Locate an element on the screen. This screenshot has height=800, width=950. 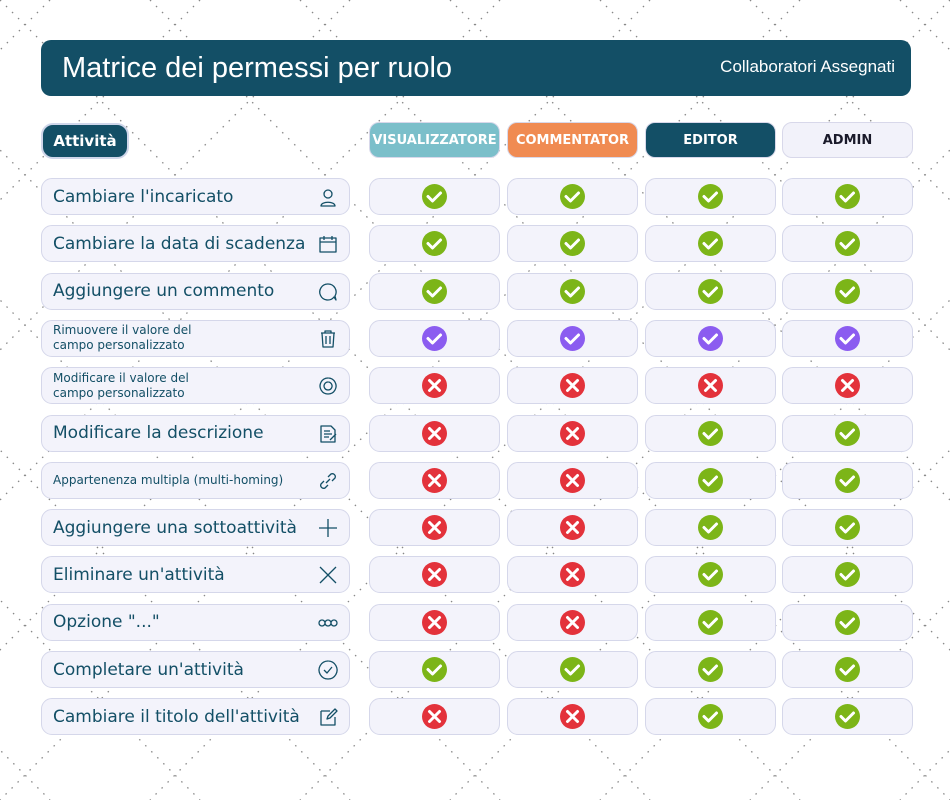
row-label: Cambiare l'incaricato is located at coordinates (195, 196).